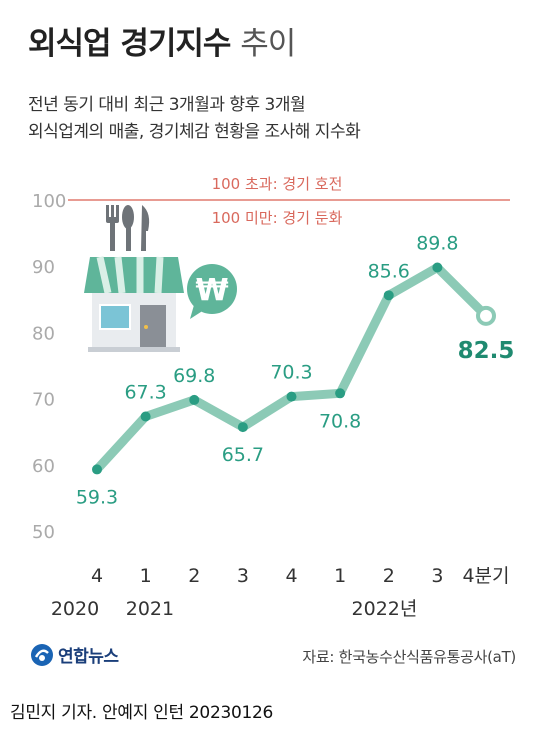  I want to click on data-label: 82.5, so click(486, 351).